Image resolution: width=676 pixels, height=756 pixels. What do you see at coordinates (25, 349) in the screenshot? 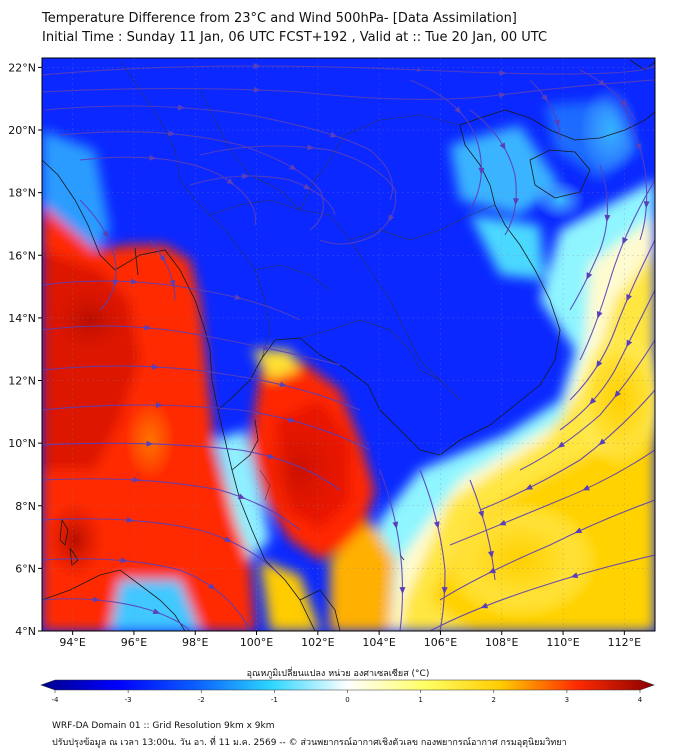
I see `latitude-axis: 22°N 20°N 18°N 16°N 14°N 12°N 10°N 8°N 6°N 4°N` at bounding box center [25, 349].